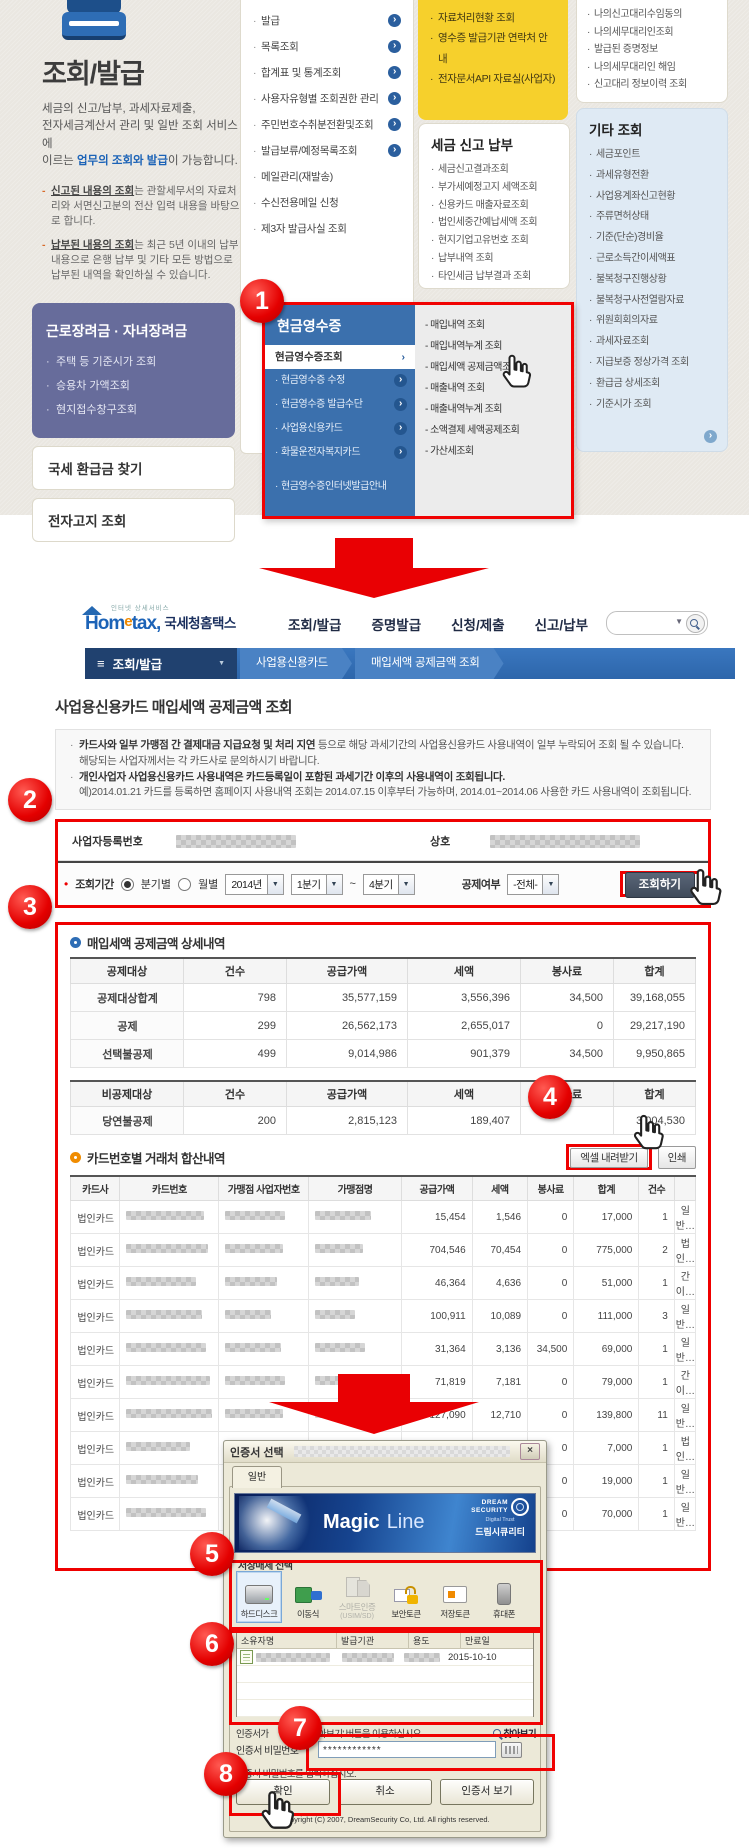 The image size is (749, 1848). Describe the element at coordinates (561, 625) in the screenshot. I see `nav-report-payment: 신고/납부` at that location.